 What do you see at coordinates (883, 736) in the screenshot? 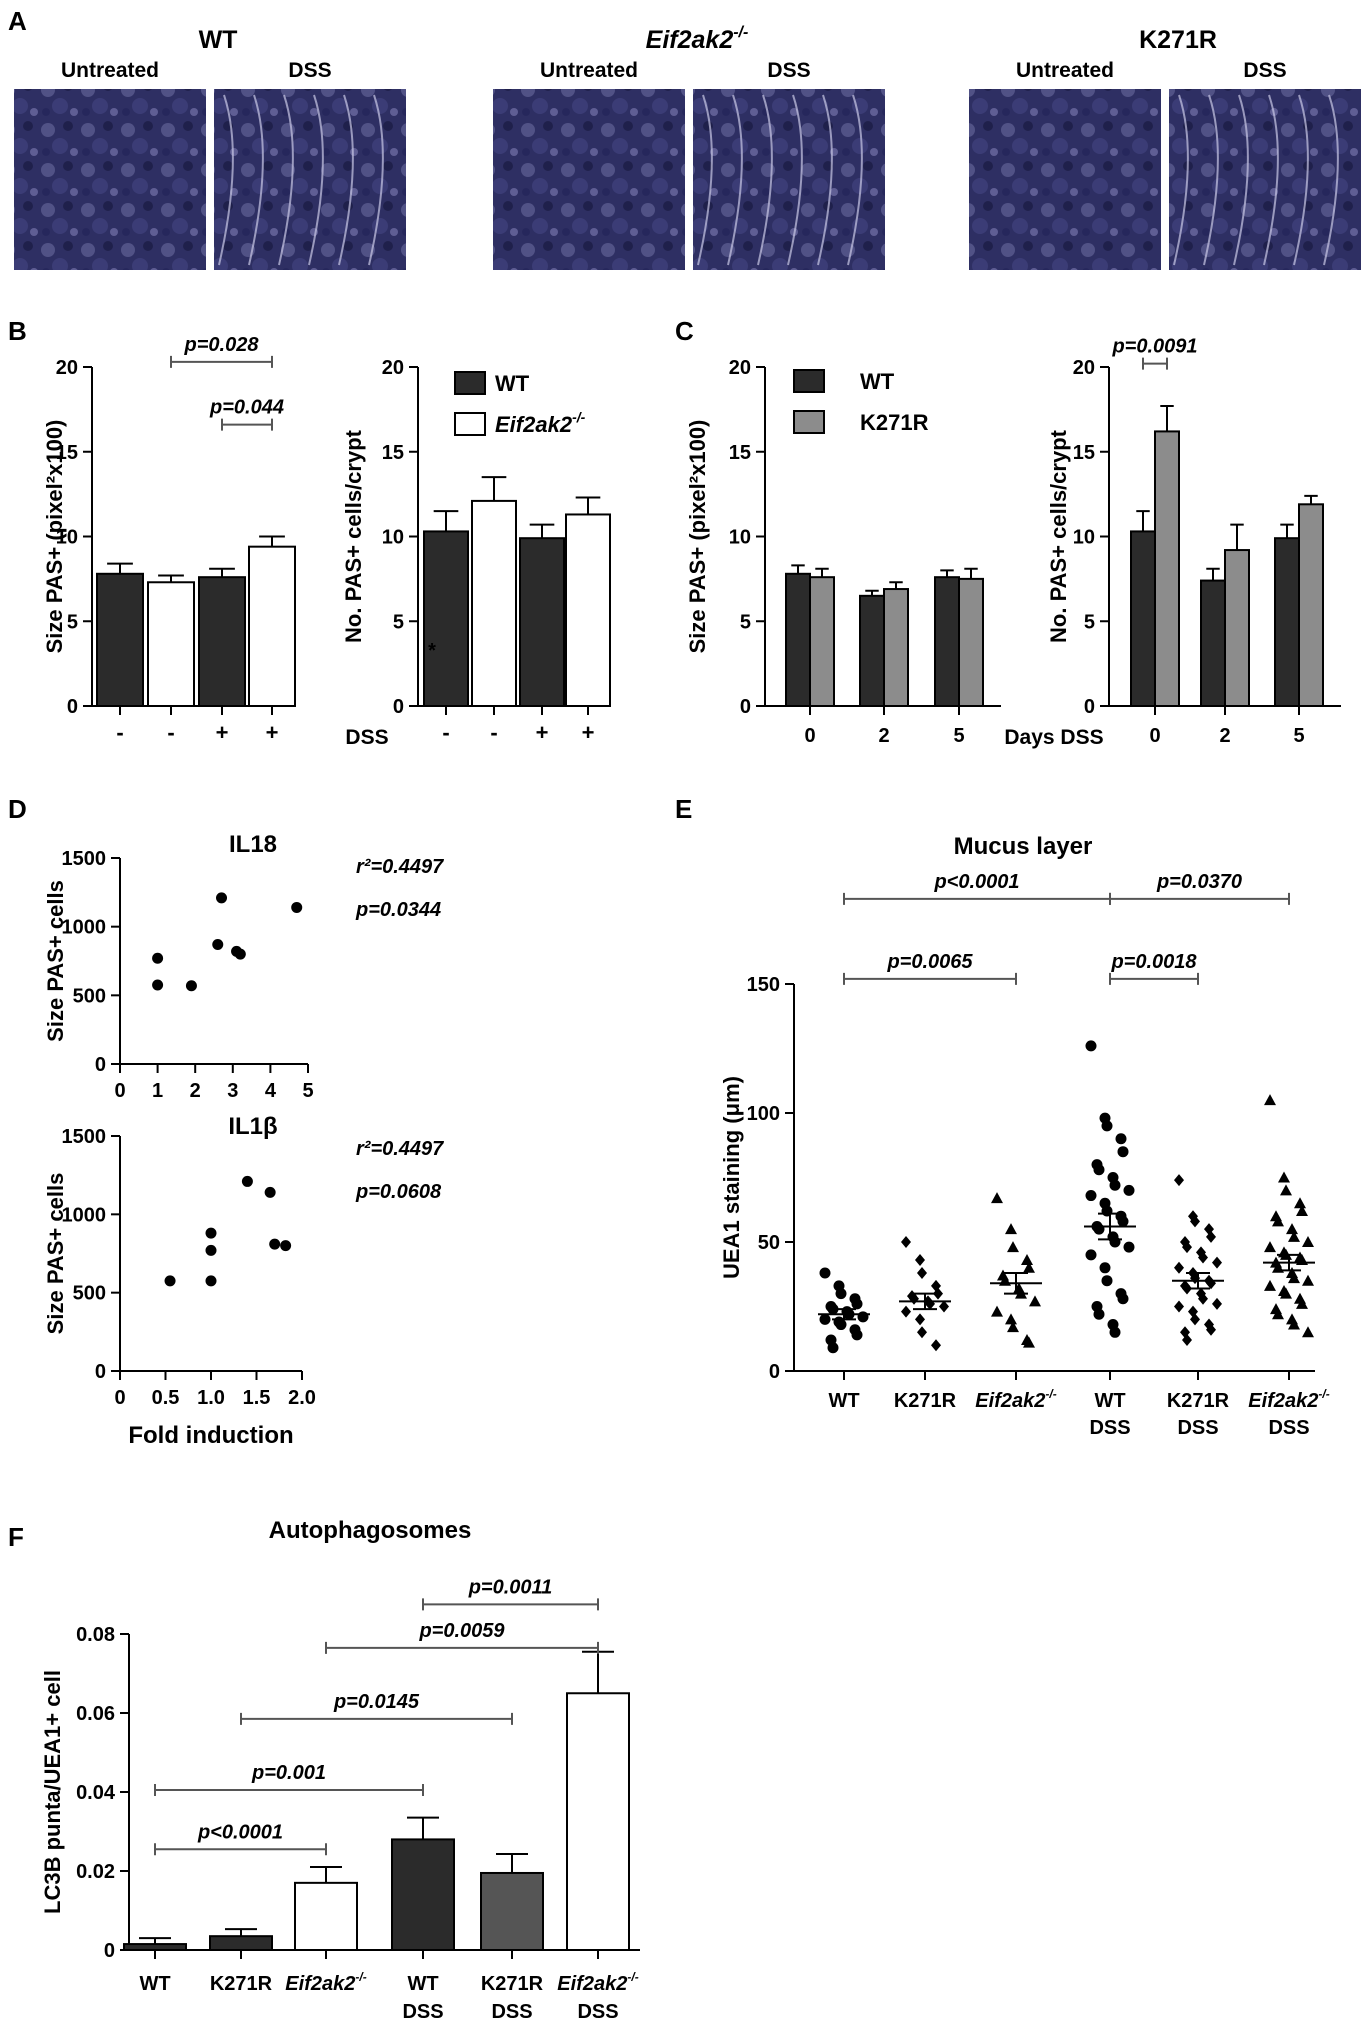
I see `chart-C1-x-tick-label: 2` at bounding box center [883, 736].